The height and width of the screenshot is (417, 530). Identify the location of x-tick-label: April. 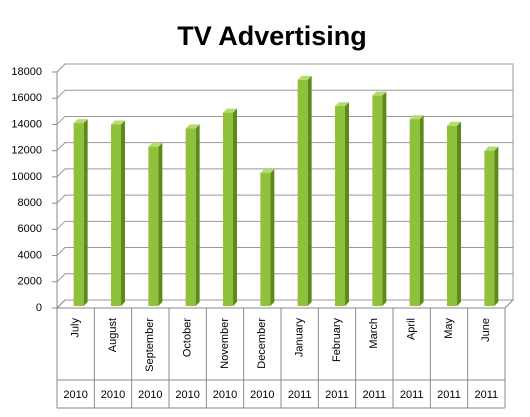
(412, 329).